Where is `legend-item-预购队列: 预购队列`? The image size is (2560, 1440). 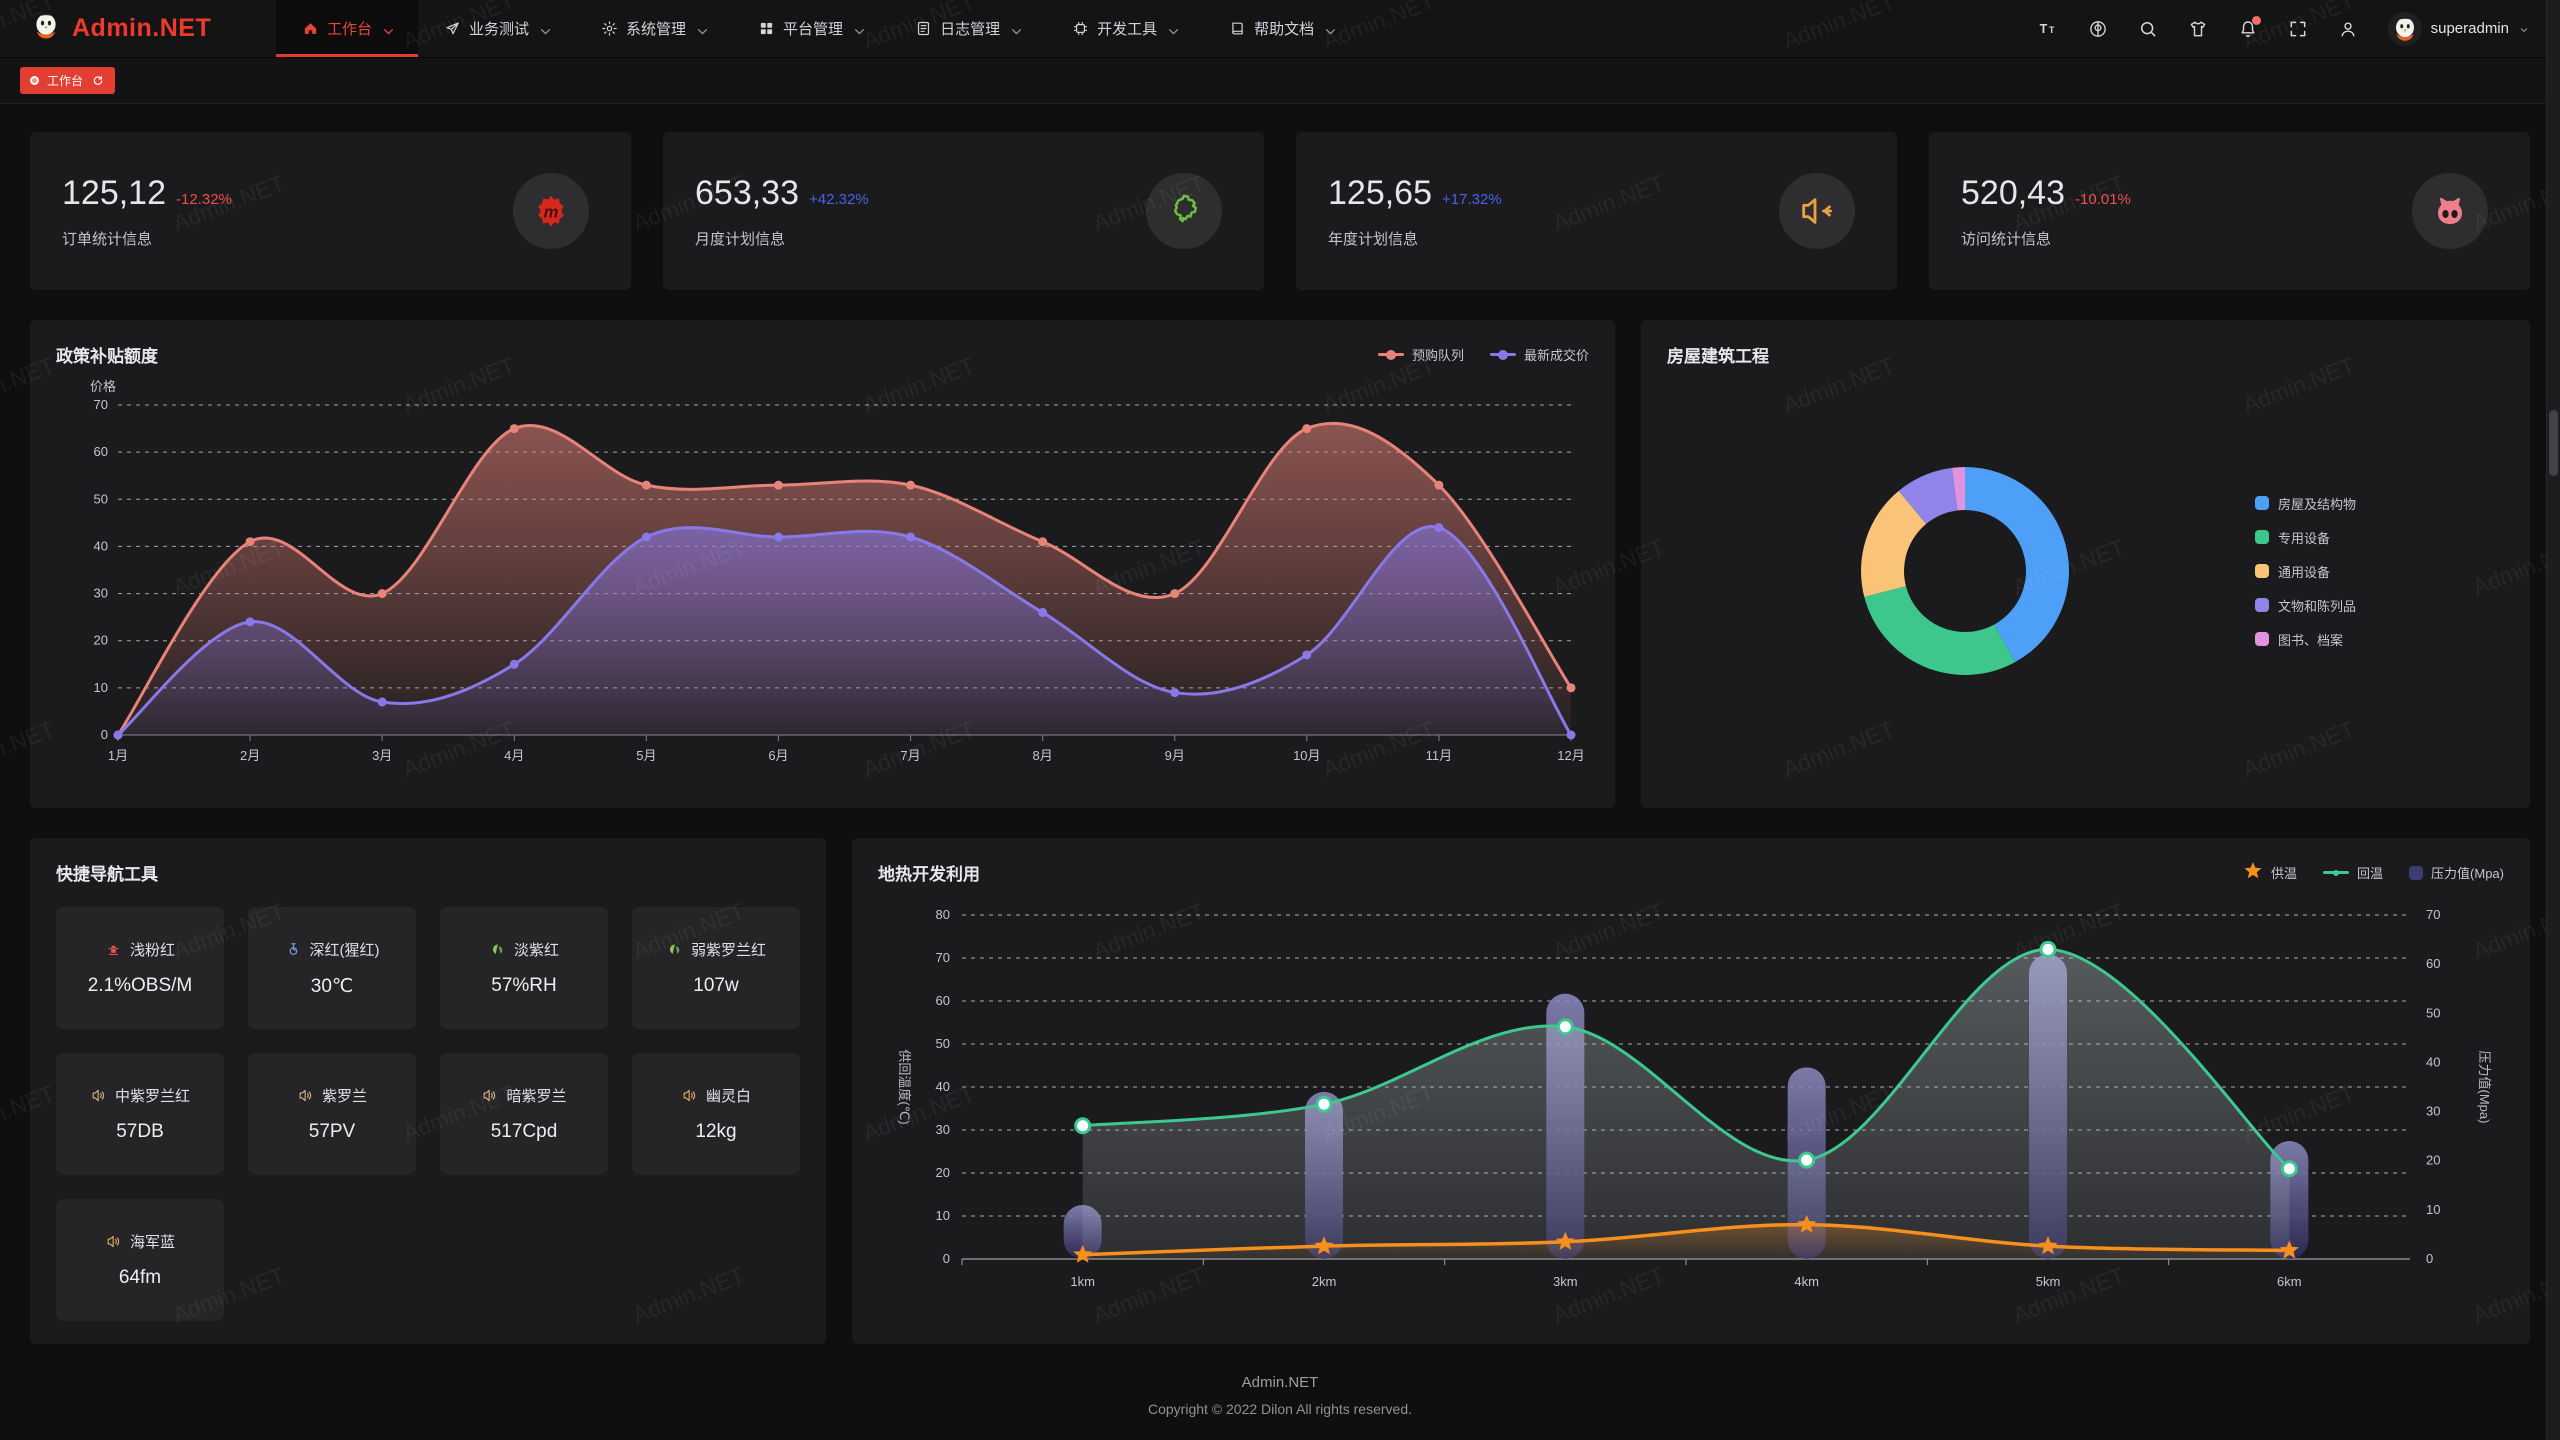
legend-item-预购队列: 预购队列 is located at coordinates (1420, 354).